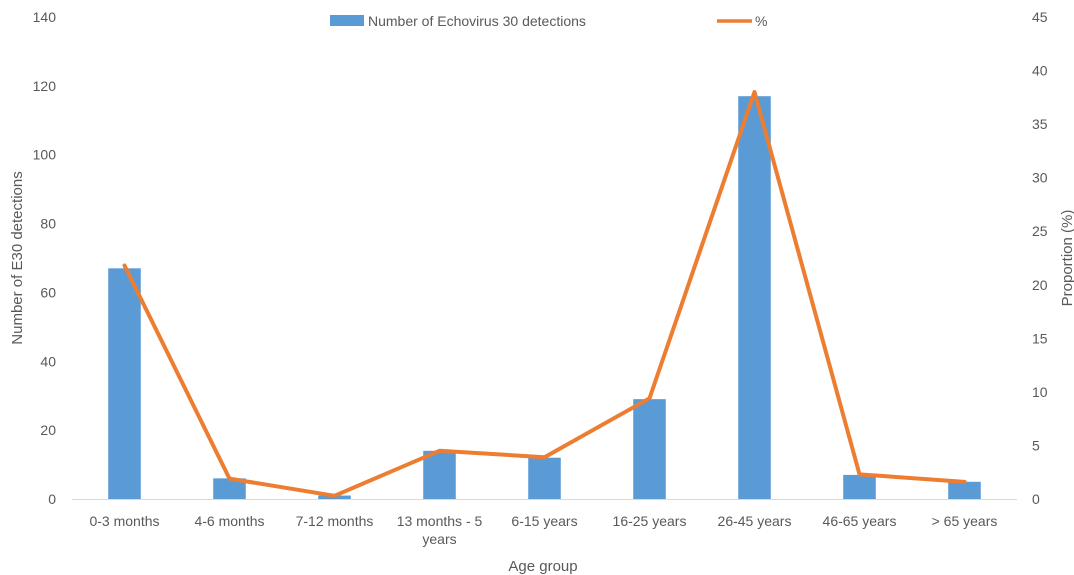  Describe the element at coordinates (477, 21) in the screenshot. I see `legend-label-bar: Number of Echovirus 30 detections` at that location.